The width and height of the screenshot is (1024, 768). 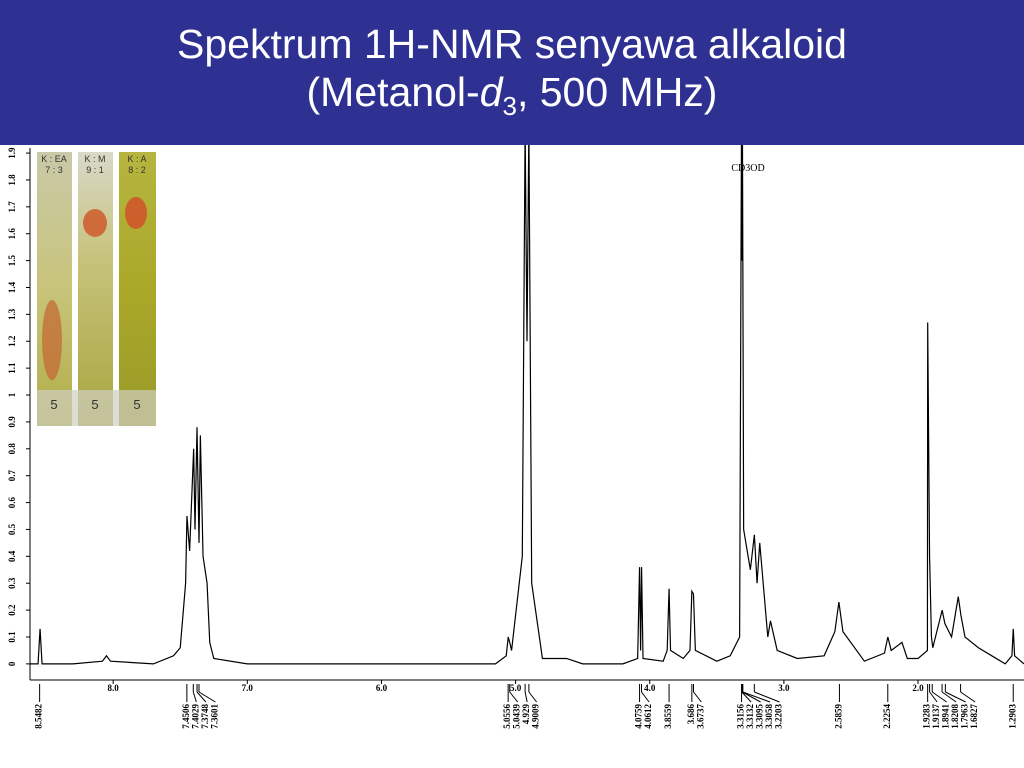 I want to click on x-tick-label: 8.0, so click(x=114, y=688).